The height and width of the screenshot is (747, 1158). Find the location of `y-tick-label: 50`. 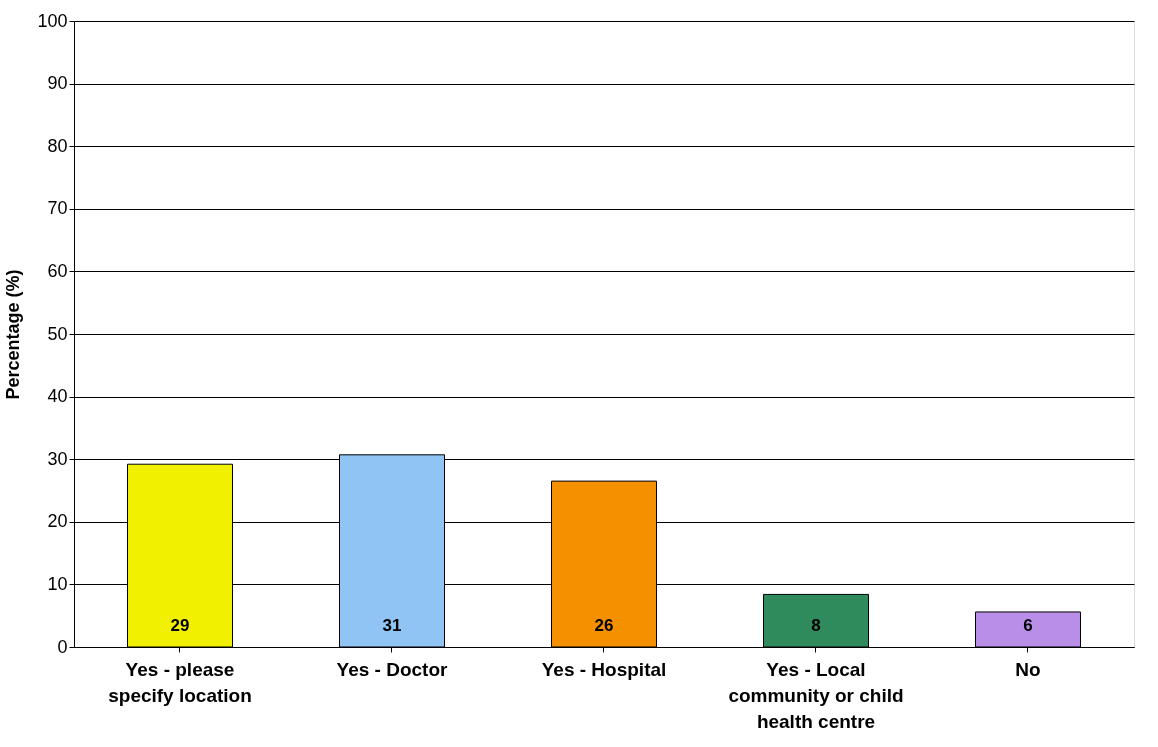

y-tick-label: 50 is located at coordinates (57, 333).